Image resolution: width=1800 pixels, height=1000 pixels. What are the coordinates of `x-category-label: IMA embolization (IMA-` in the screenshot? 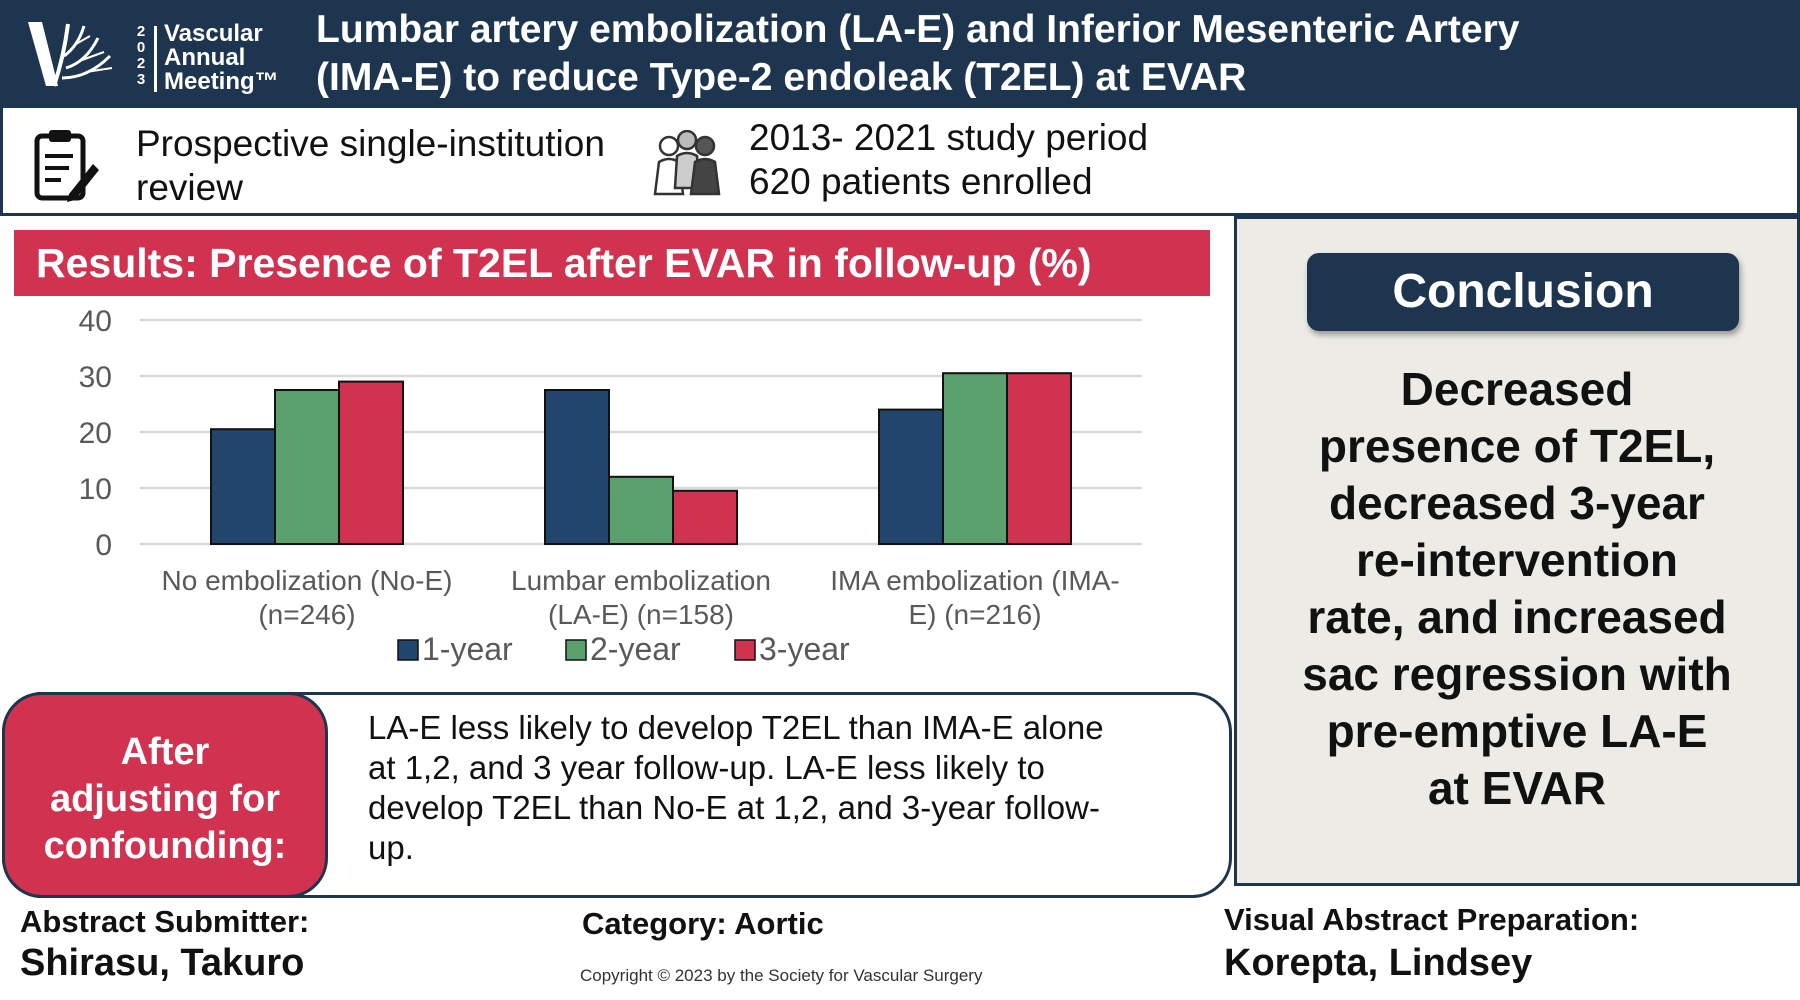 It's located at (974, 580).